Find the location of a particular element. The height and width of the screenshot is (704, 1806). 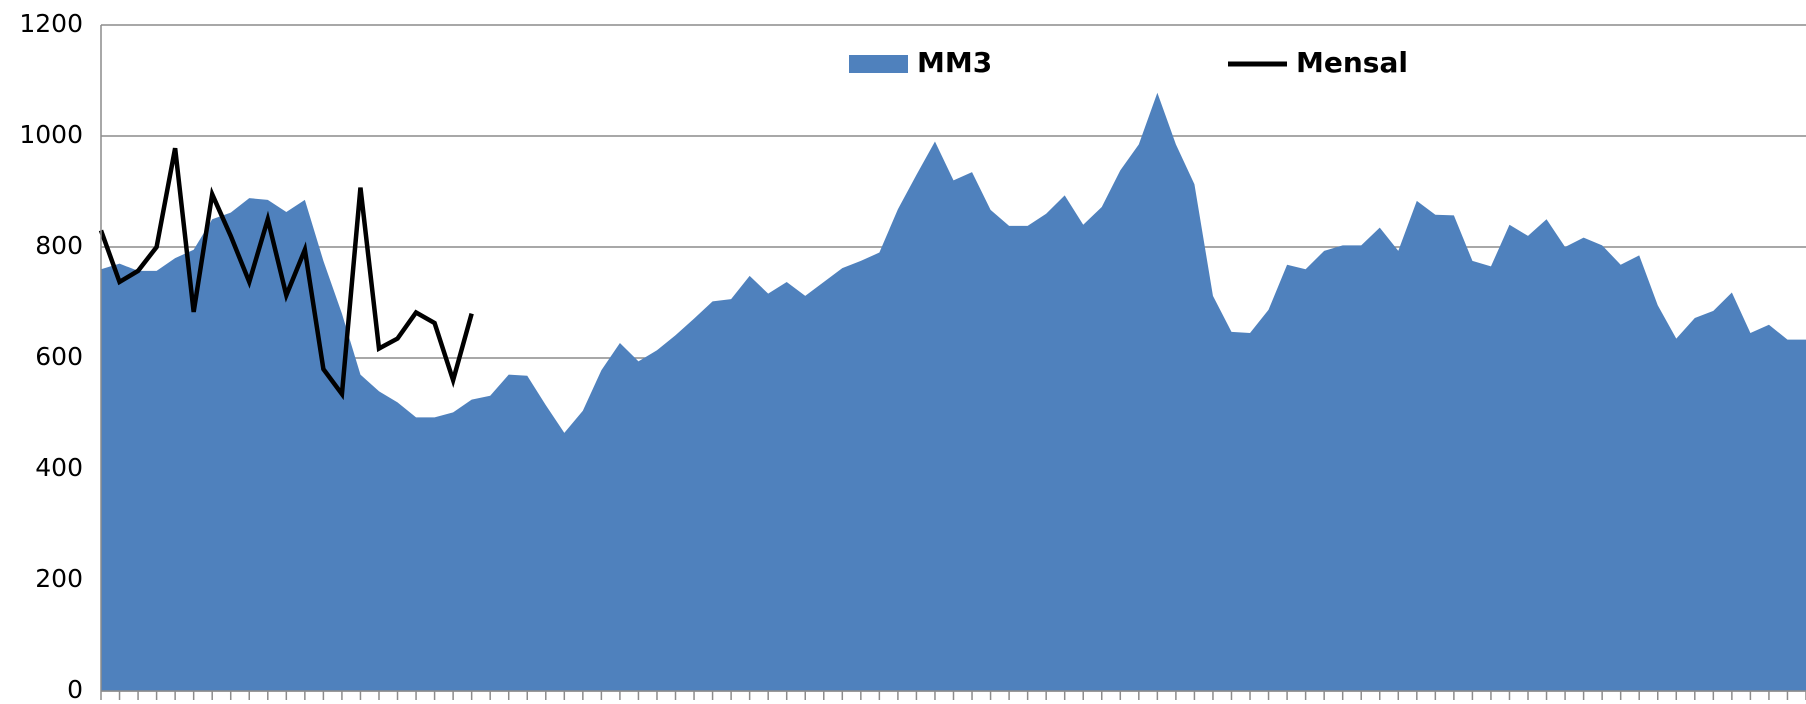

y-tick-label: 800 is located at coordinates (59, 245).